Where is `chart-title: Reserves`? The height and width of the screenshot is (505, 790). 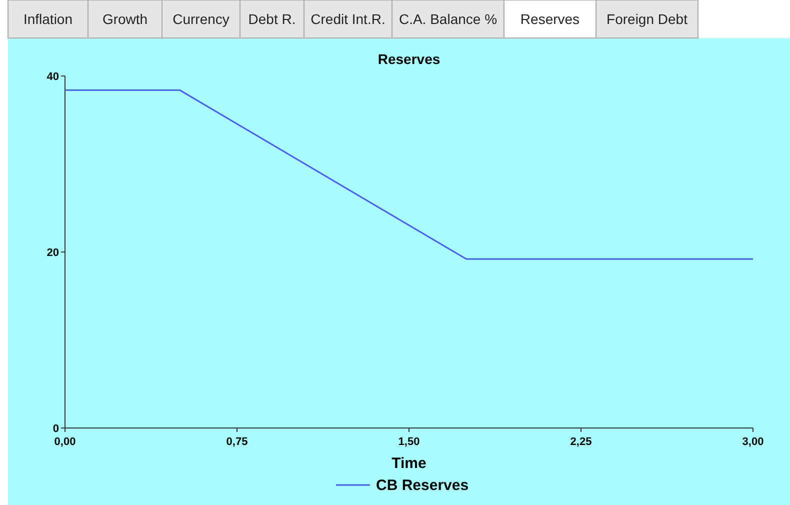 chart-title: Reserves is located at coordinates (409, 59).